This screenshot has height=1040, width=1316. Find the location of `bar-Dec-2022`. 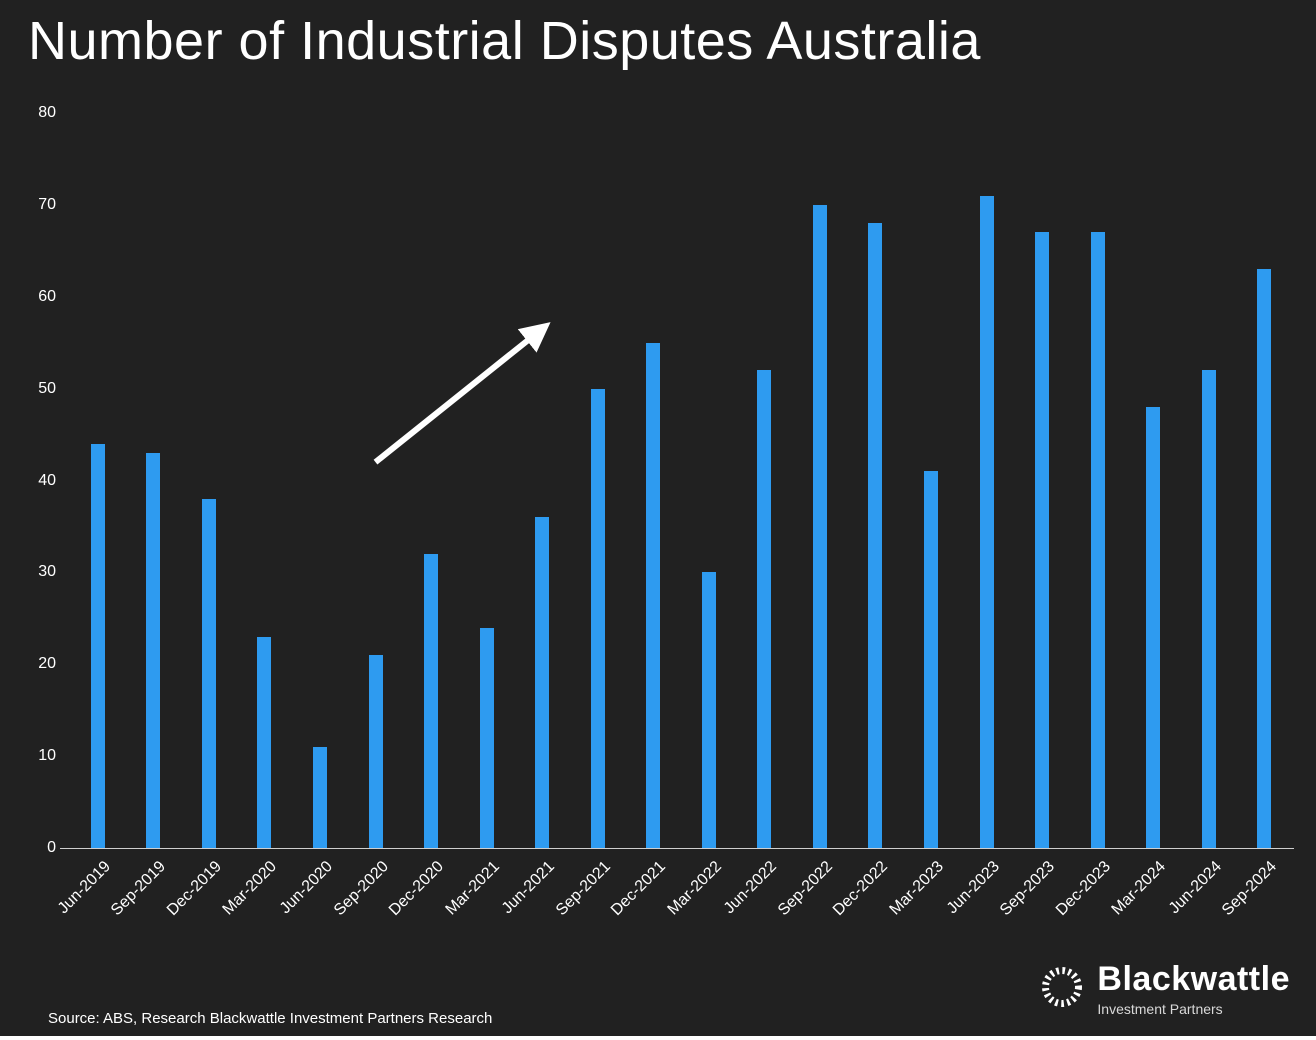

bar-Dec-2022 is located at coordinates (875, 535).